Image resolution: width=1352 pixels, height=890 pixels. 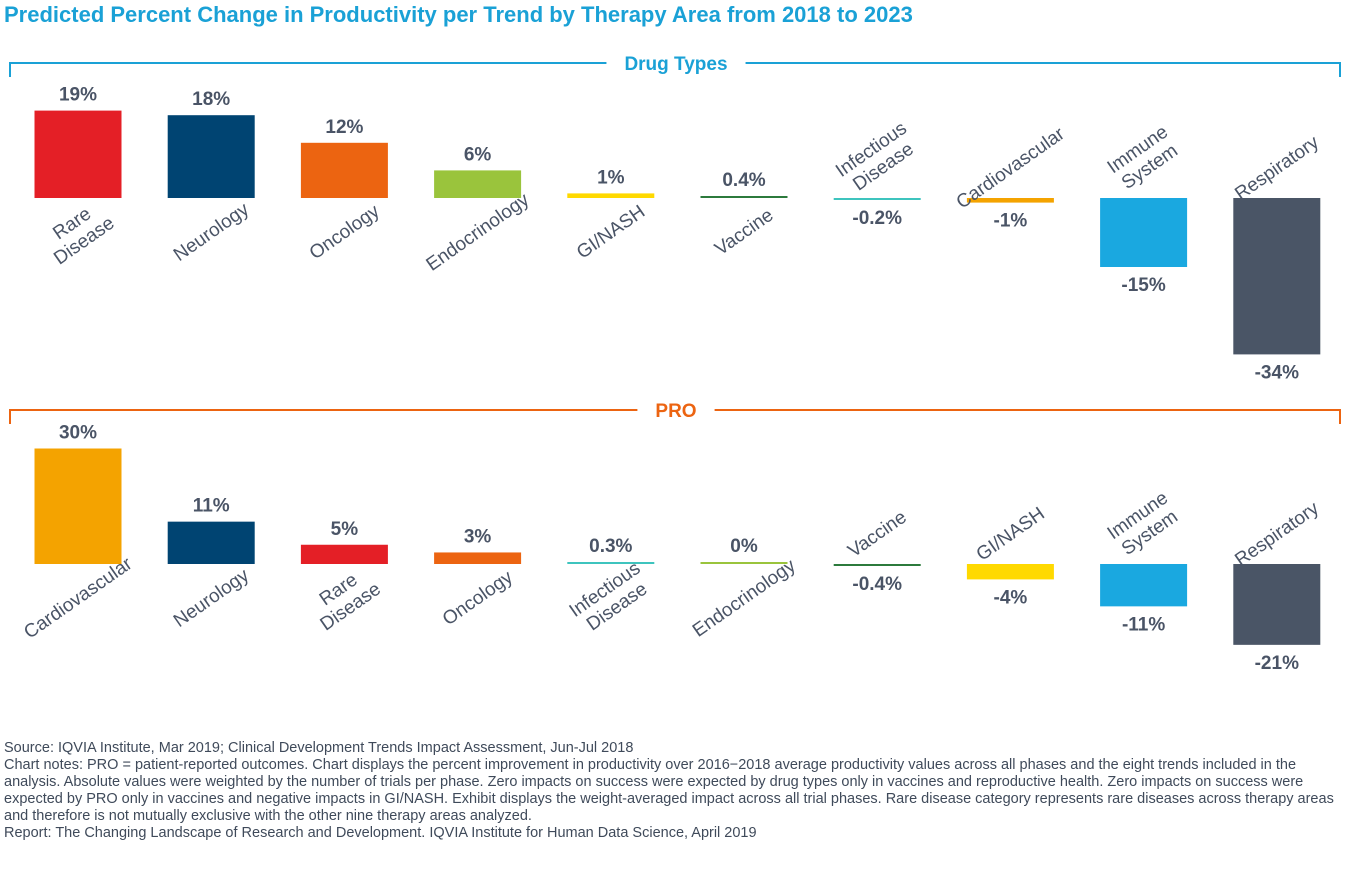 What do you see at coordinates (211, 99) in the screenshot?
I see `value-label: 18%` at bounding box center [211, 99].